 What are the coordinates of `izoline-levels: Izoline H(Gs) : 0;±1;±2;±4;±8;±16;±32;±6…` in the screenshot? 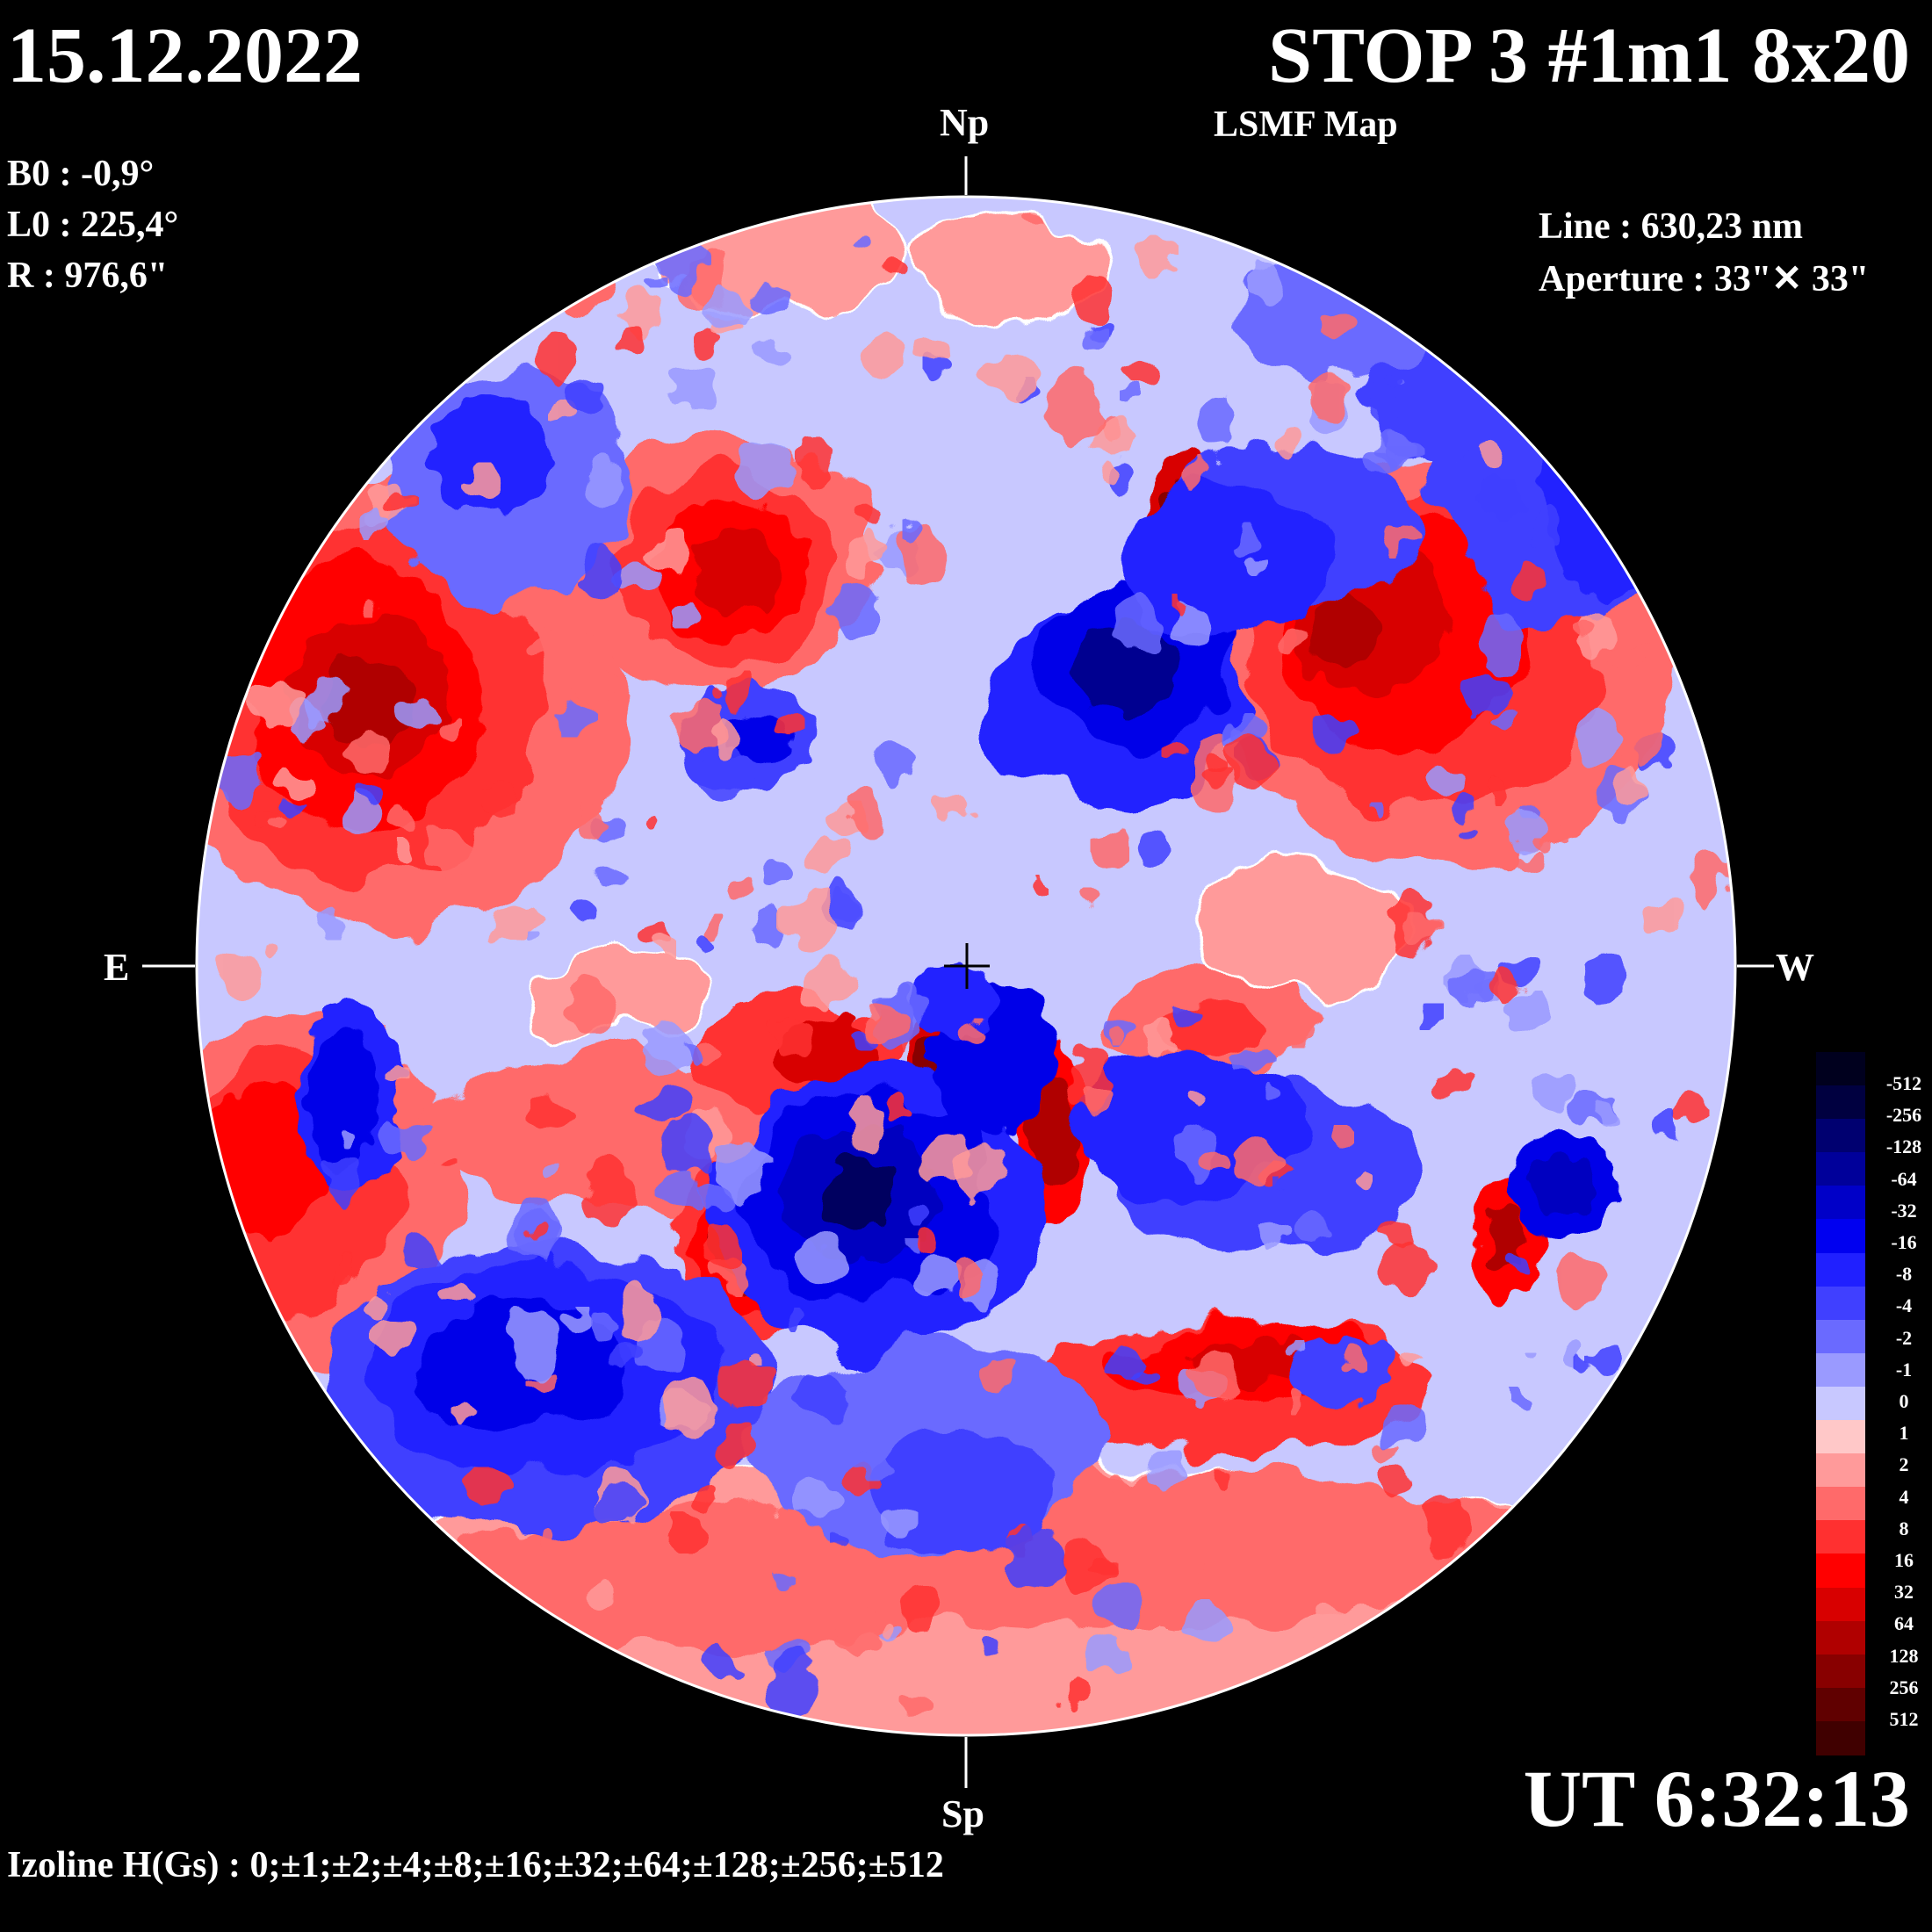 It's located at (476, 1865).